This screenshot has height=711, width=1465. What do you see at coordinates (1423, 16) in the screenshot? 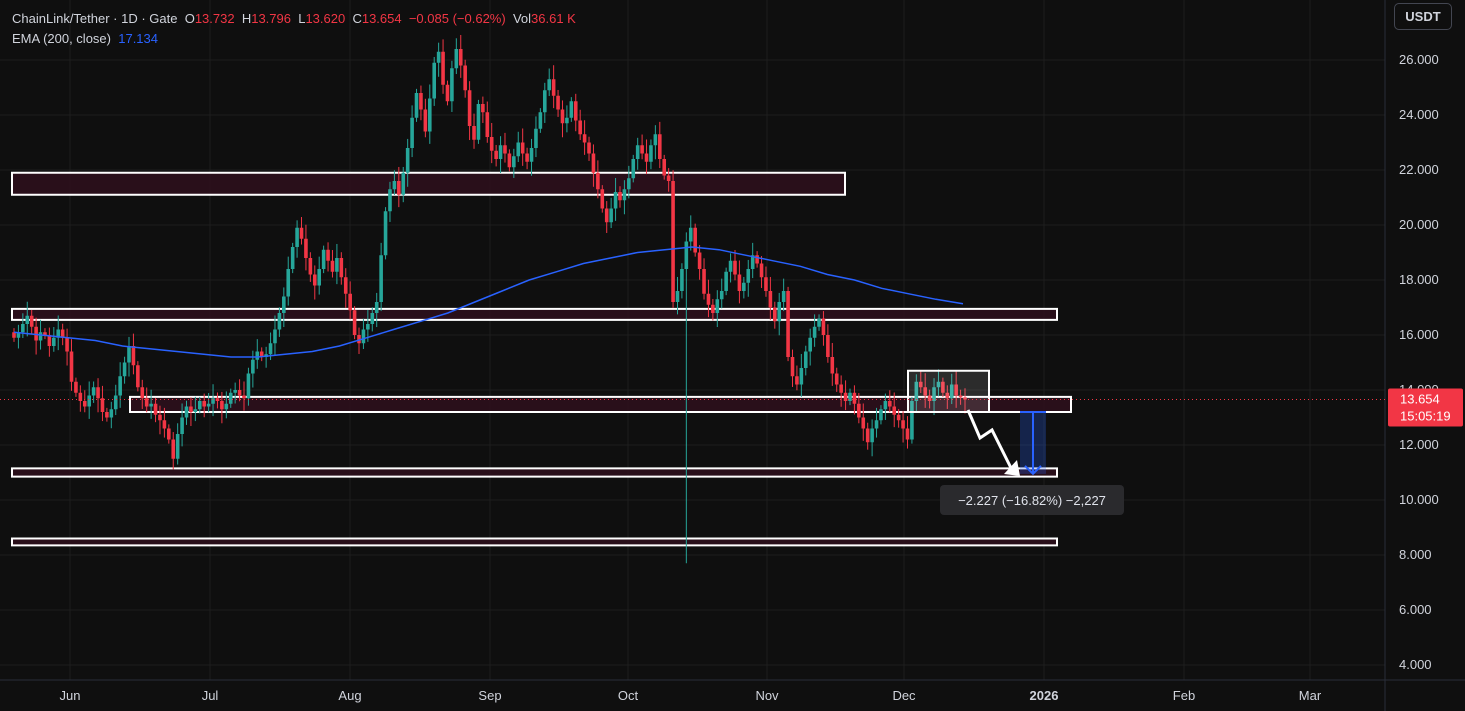
I see `currency-button: USDT` at bounding box center [1423, 16].